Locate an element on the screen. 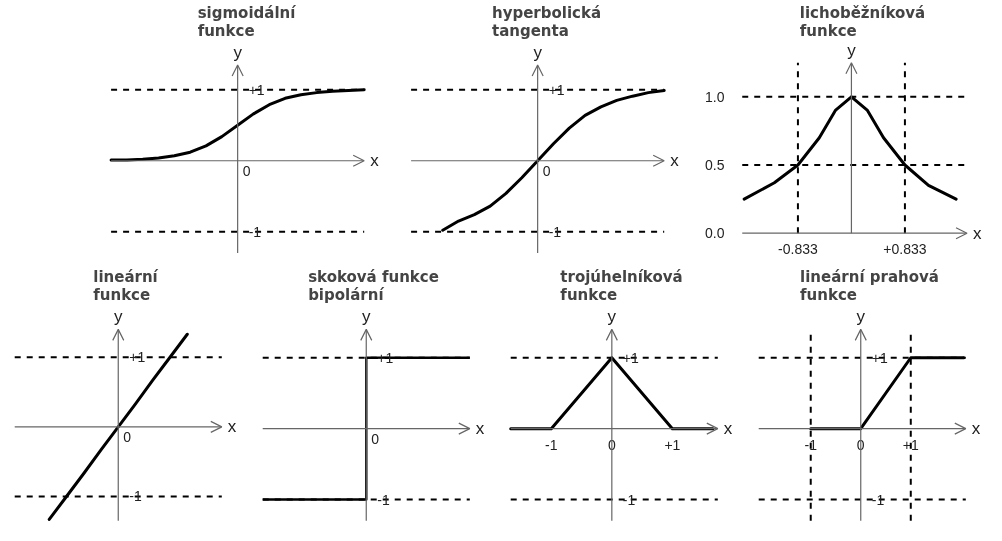  x-tick-label: 0 is located at coordinates (611, 444).